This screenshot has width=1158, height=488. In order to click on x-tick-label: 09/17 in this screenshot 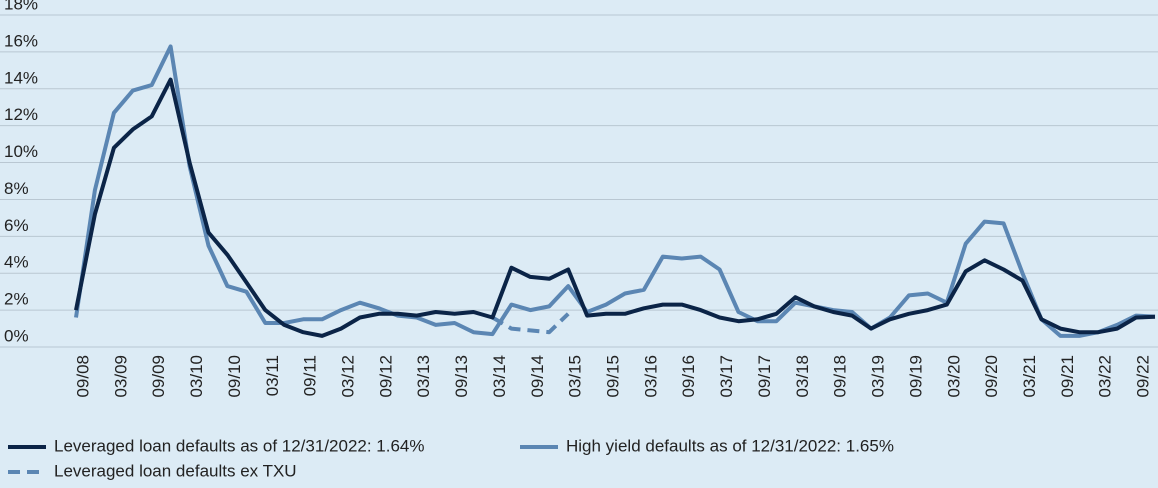, I will do `click(764, 376)`.